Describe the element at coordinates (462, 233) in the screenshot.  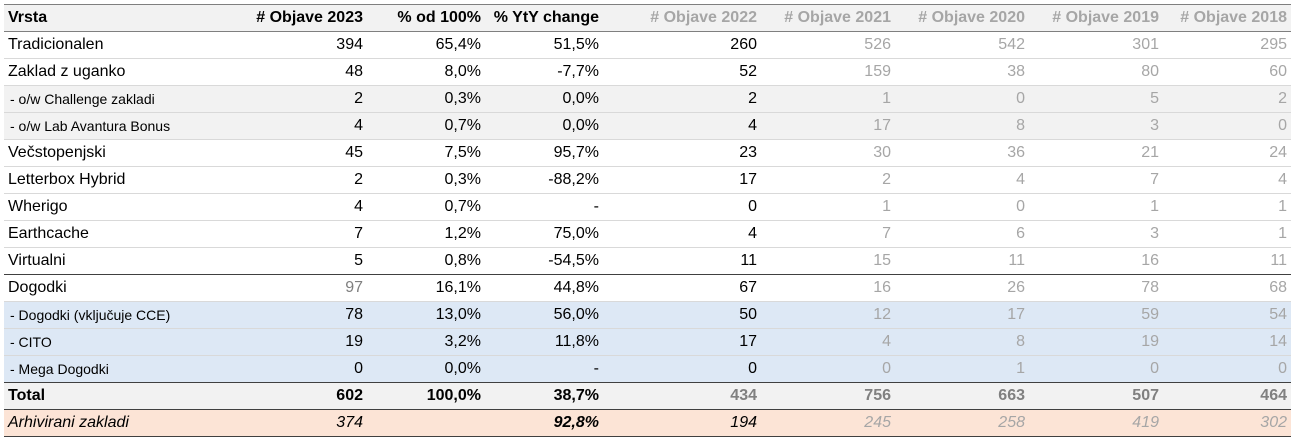
I see `table-cell: 1,2%` at that location.